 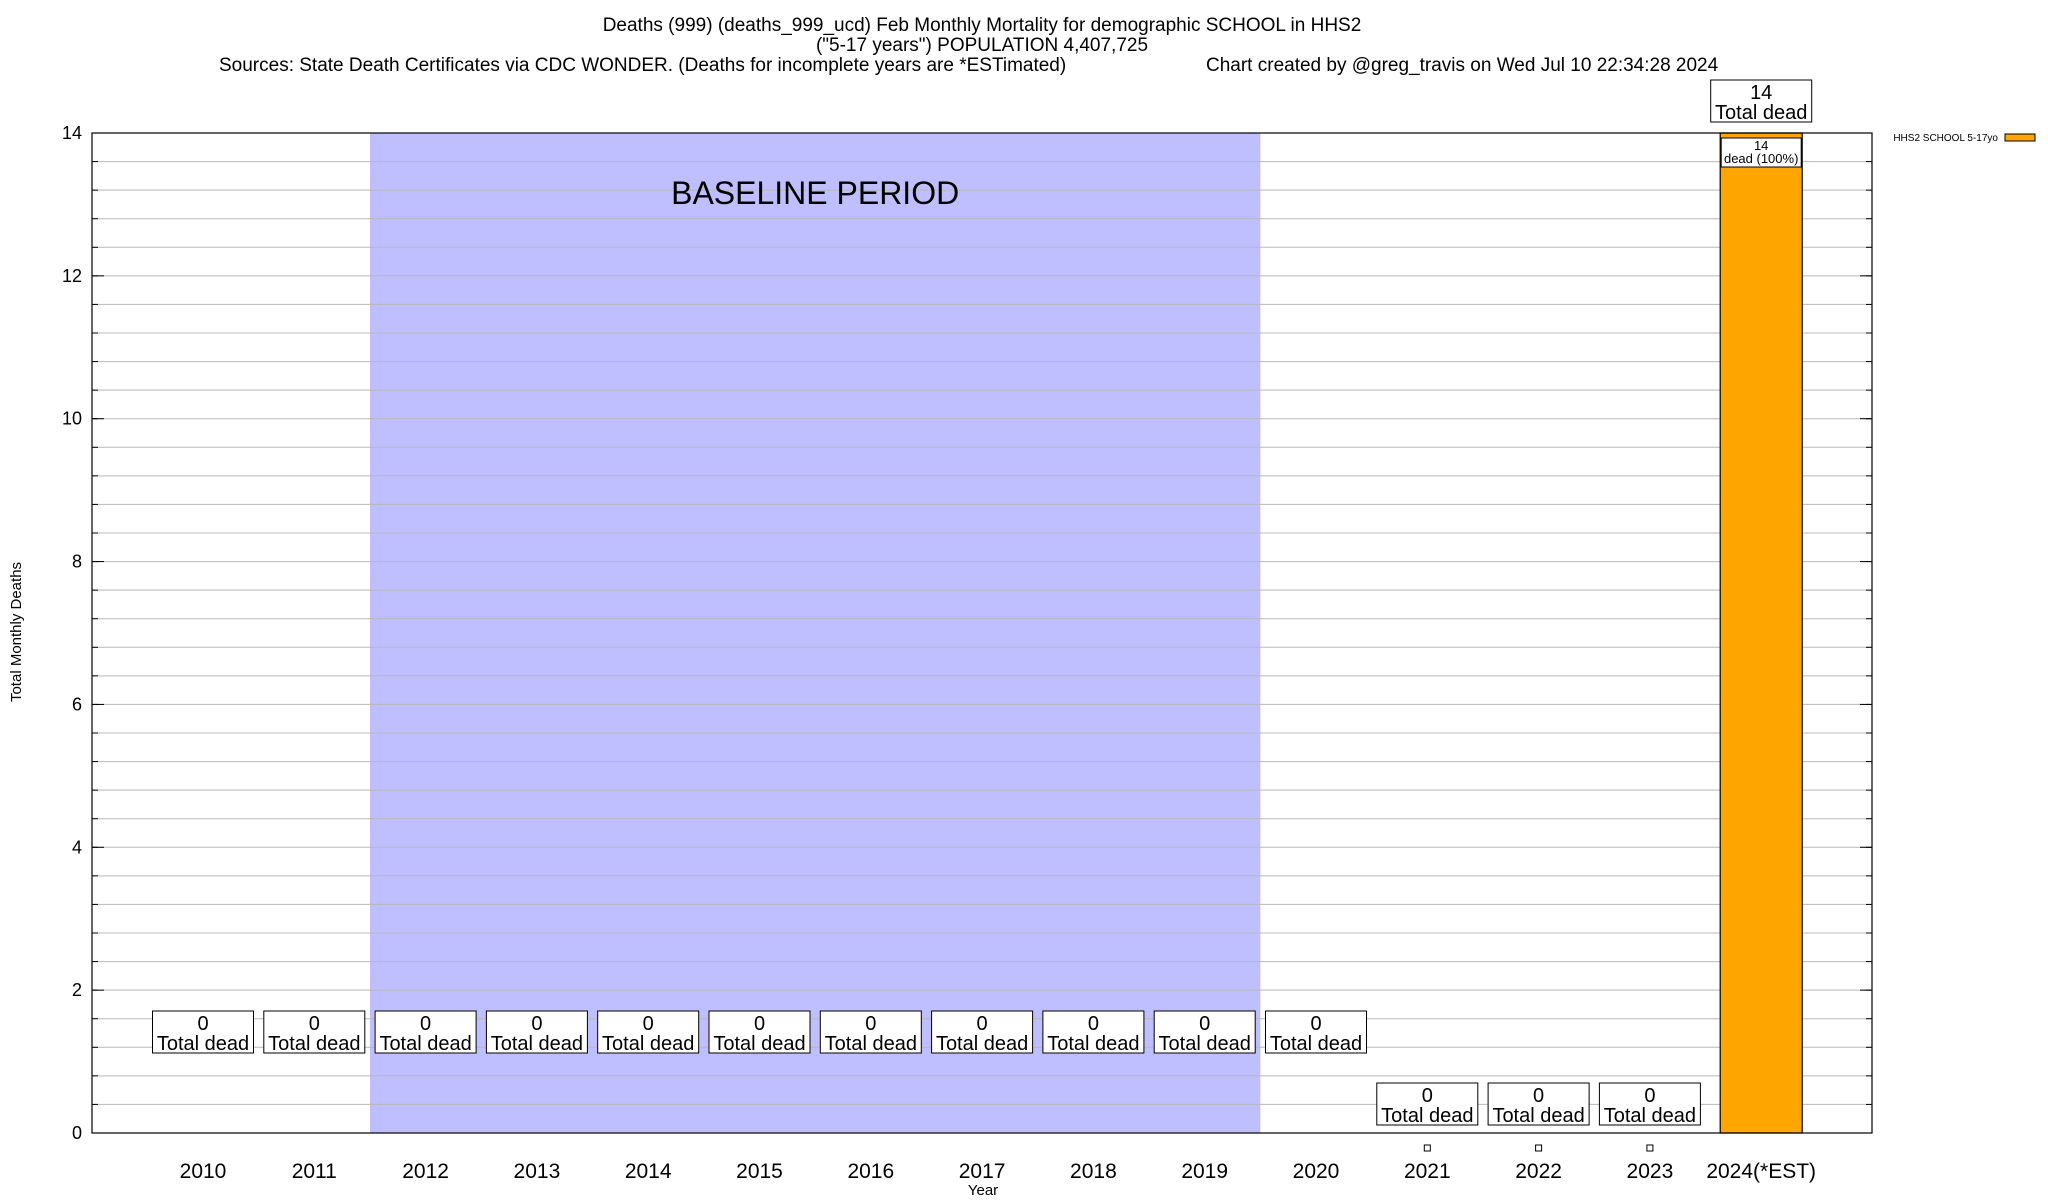 I want to click on bar, so click(x=1761, y=633).